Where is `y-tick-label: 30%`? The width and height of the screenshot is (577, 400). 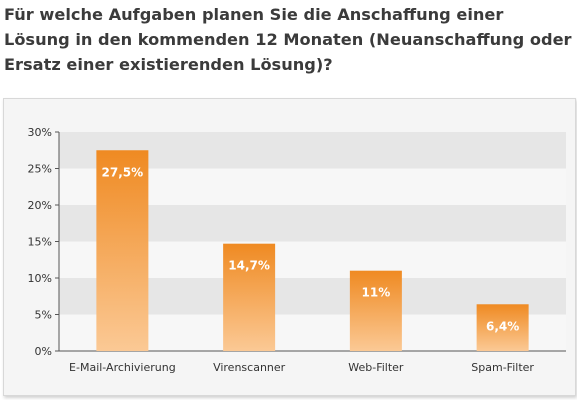
y-tick-label: 30% is located at coordinates (40, 132).